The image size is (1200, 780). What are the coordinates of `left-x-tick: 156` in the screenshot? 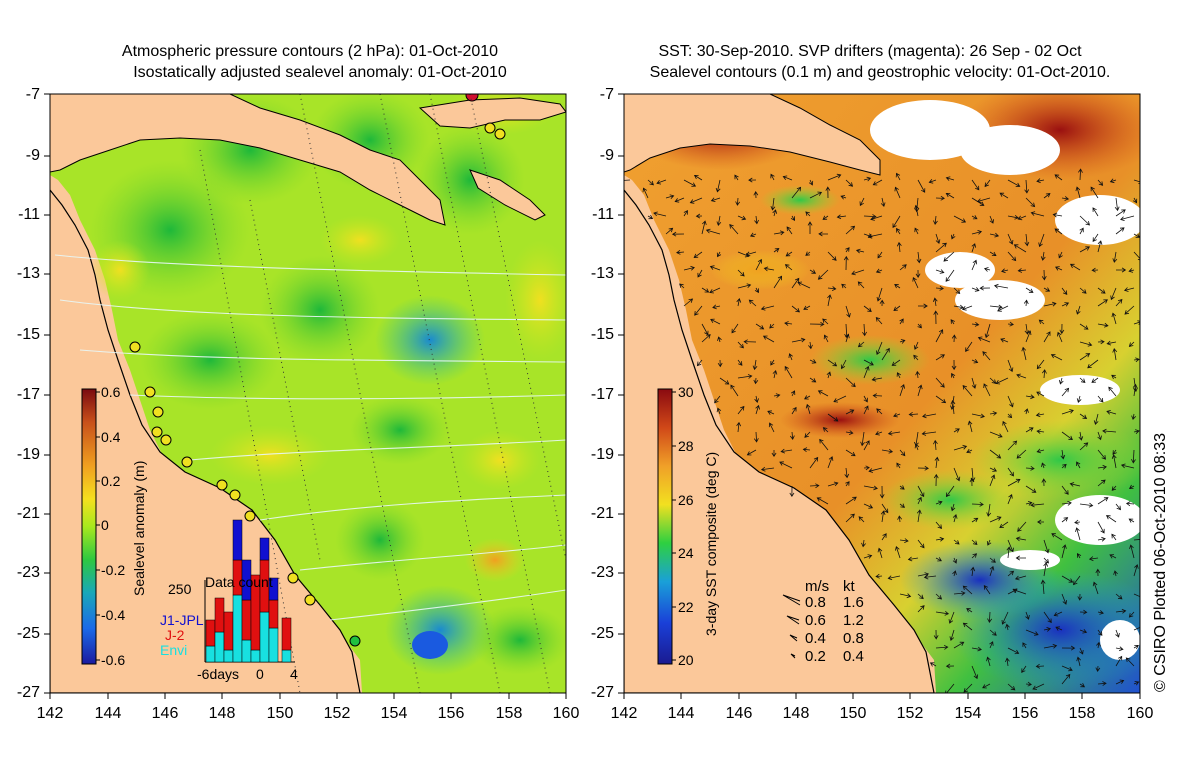 It's located at (451, 713).